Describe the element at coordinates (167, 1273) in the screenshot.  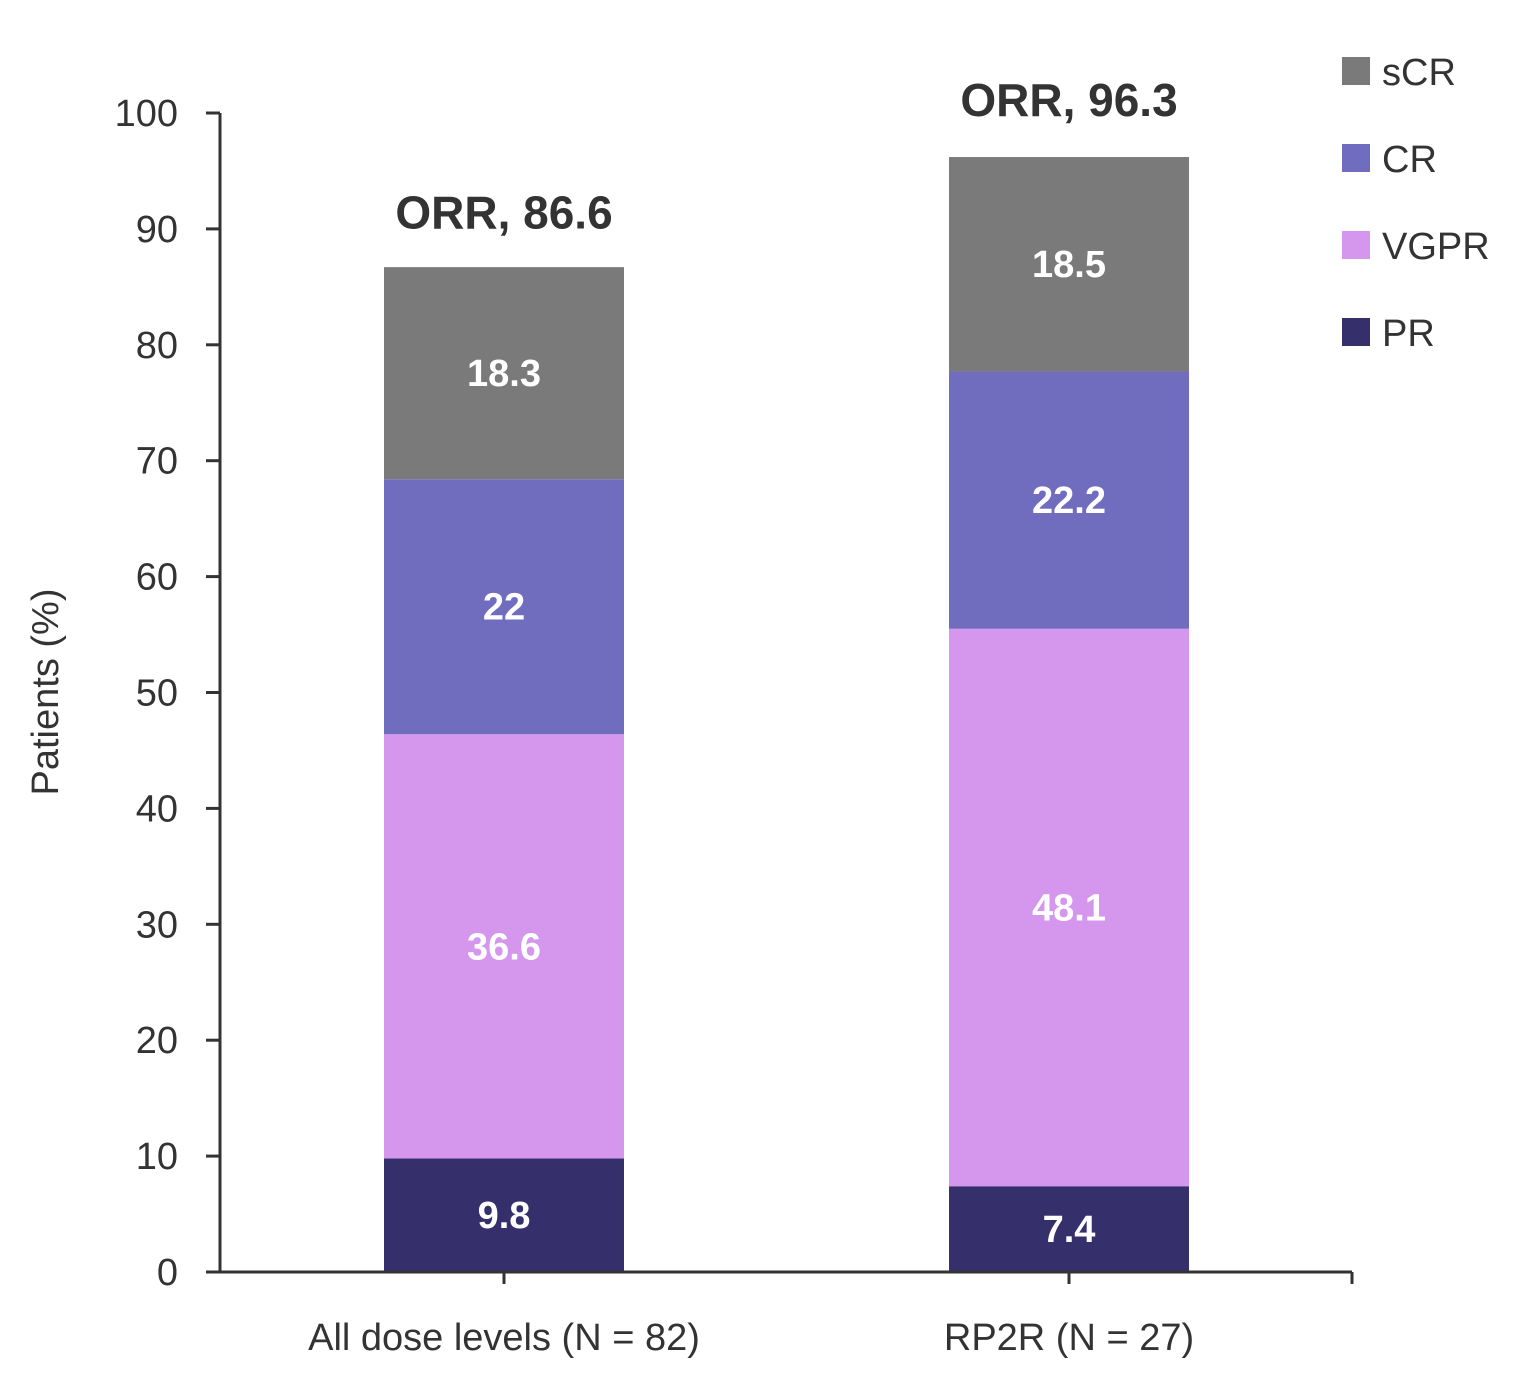
I see `y-tick-label: 0` at that location.